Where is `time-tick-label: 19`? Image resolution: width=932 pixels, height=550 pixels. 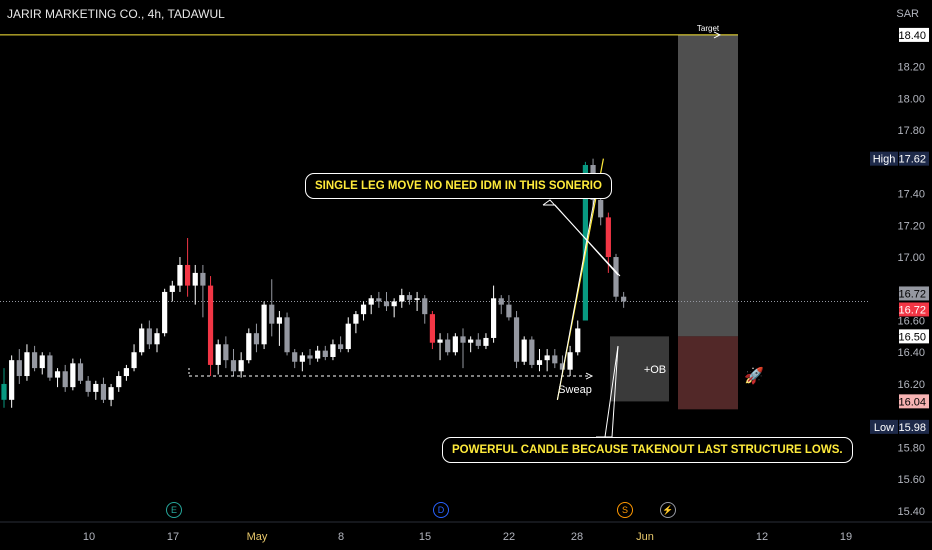 time-tick-label: 19 is located at coordinates (846, 537).